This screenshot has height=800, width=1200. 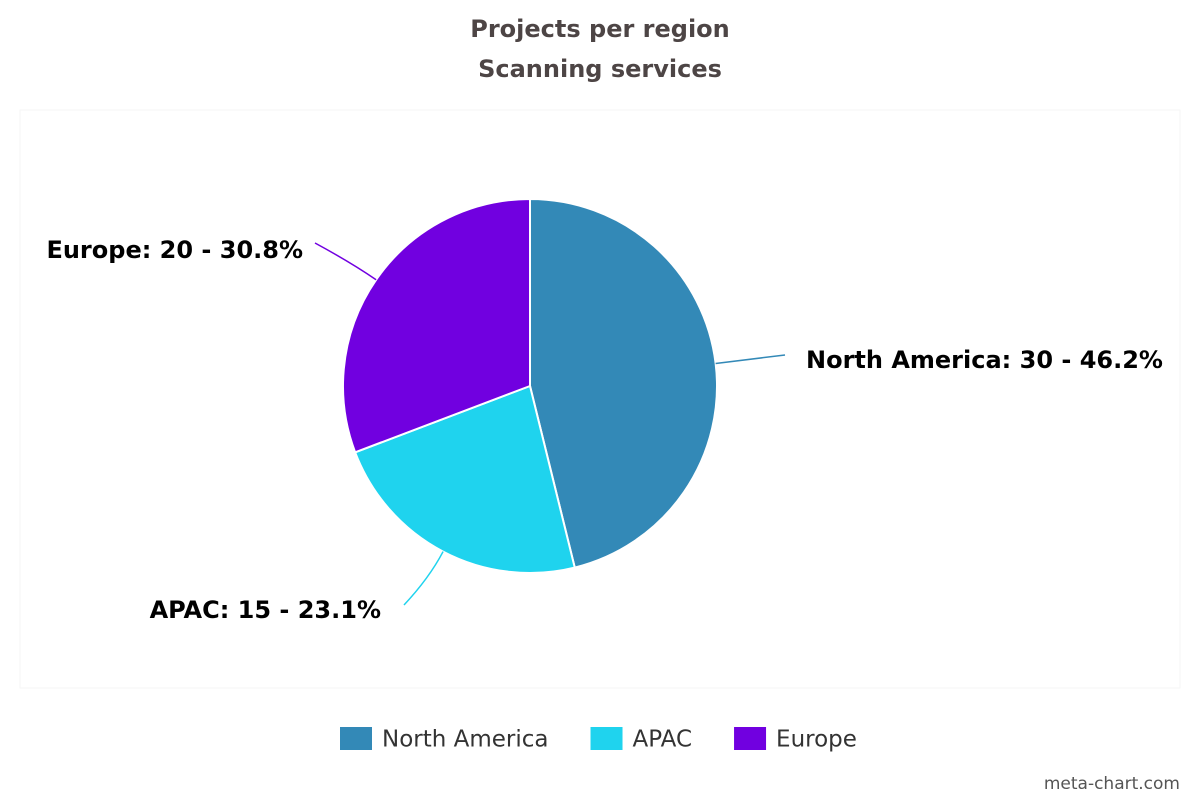 I want to click on data-label: North America: 30 - 46.2%, so click(x=984, y=360).